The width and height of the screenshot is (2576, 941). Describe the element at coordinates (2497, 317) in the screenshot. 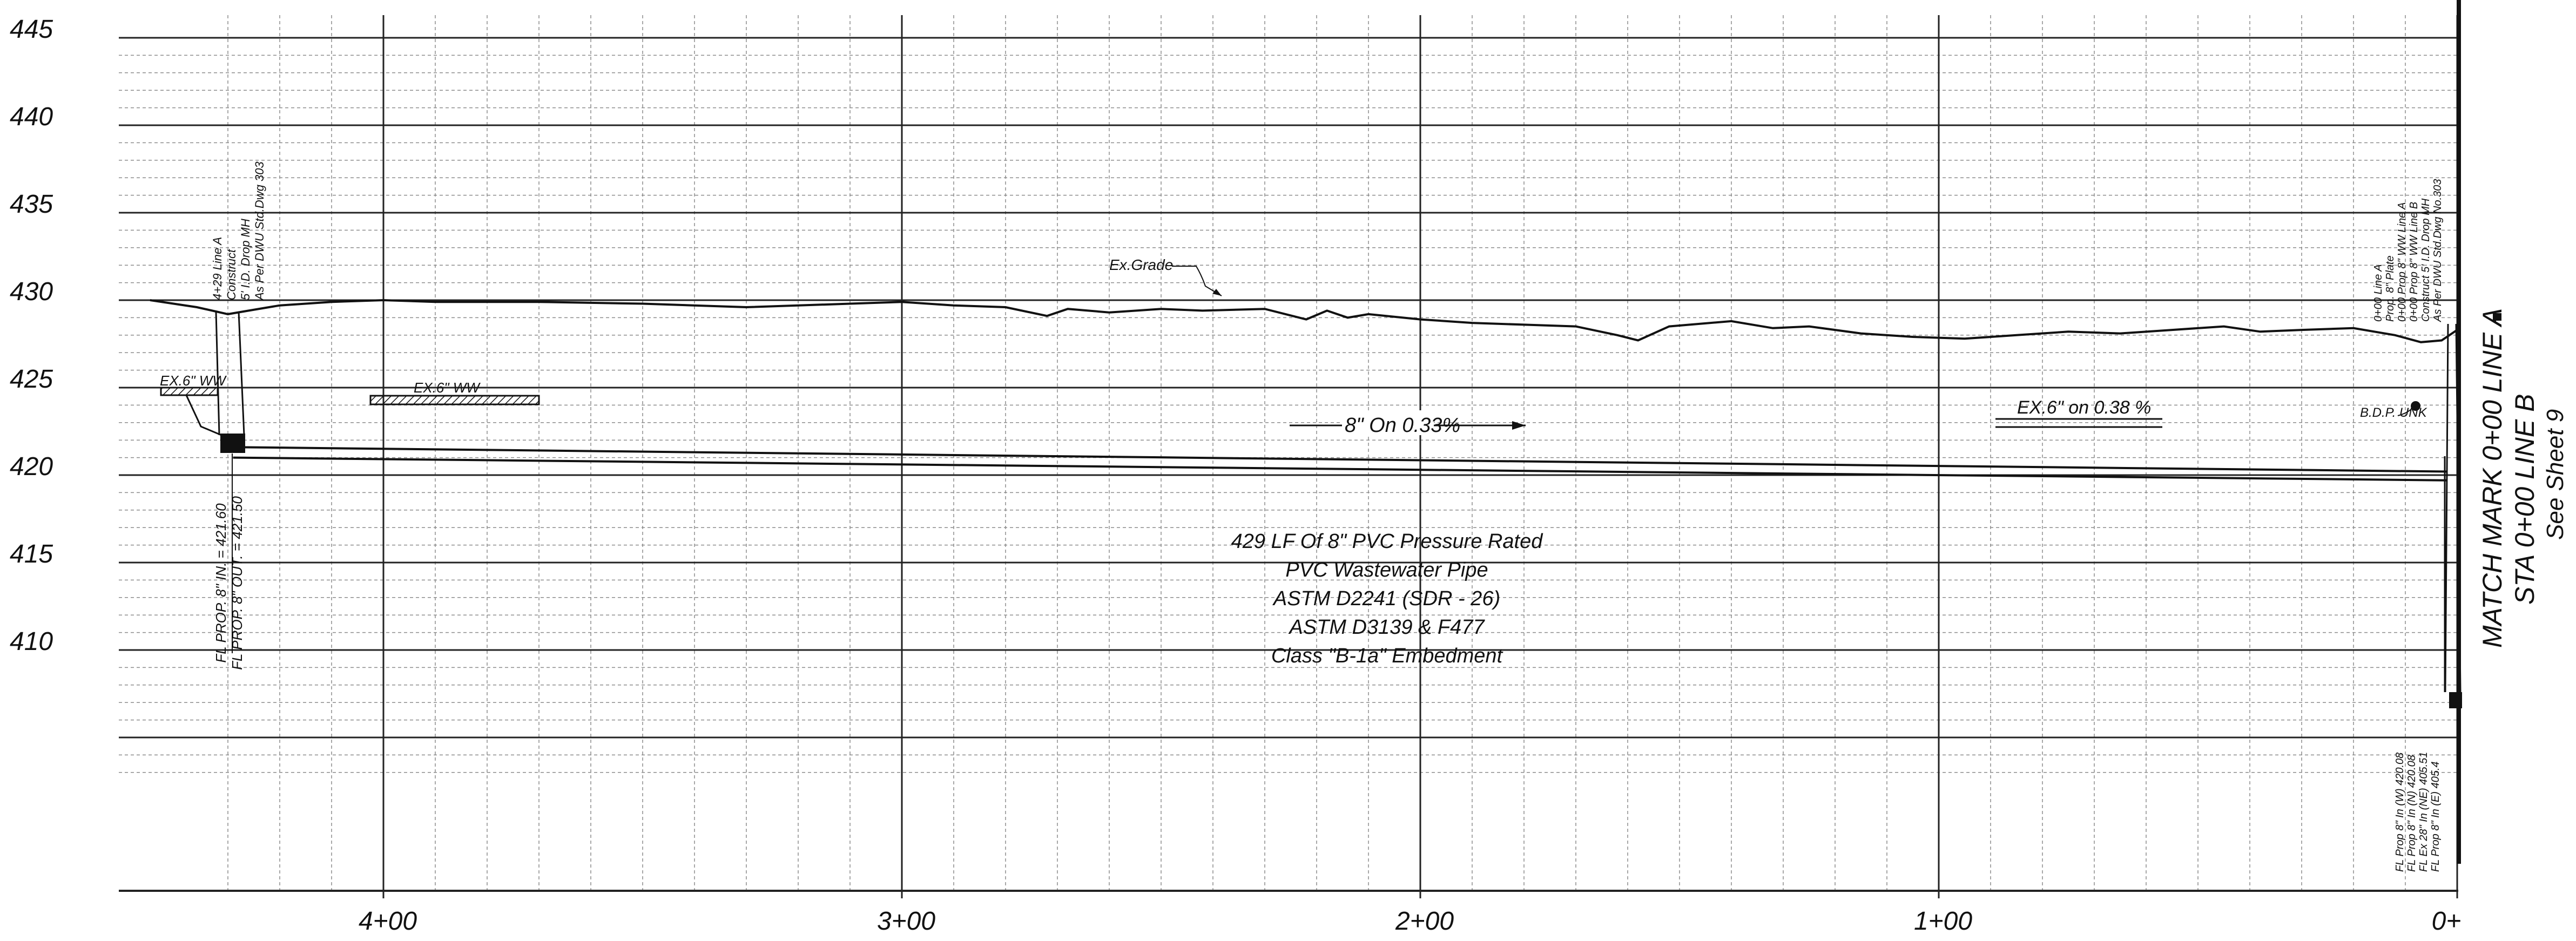

I see `match-mark-tick-icon` at that location.